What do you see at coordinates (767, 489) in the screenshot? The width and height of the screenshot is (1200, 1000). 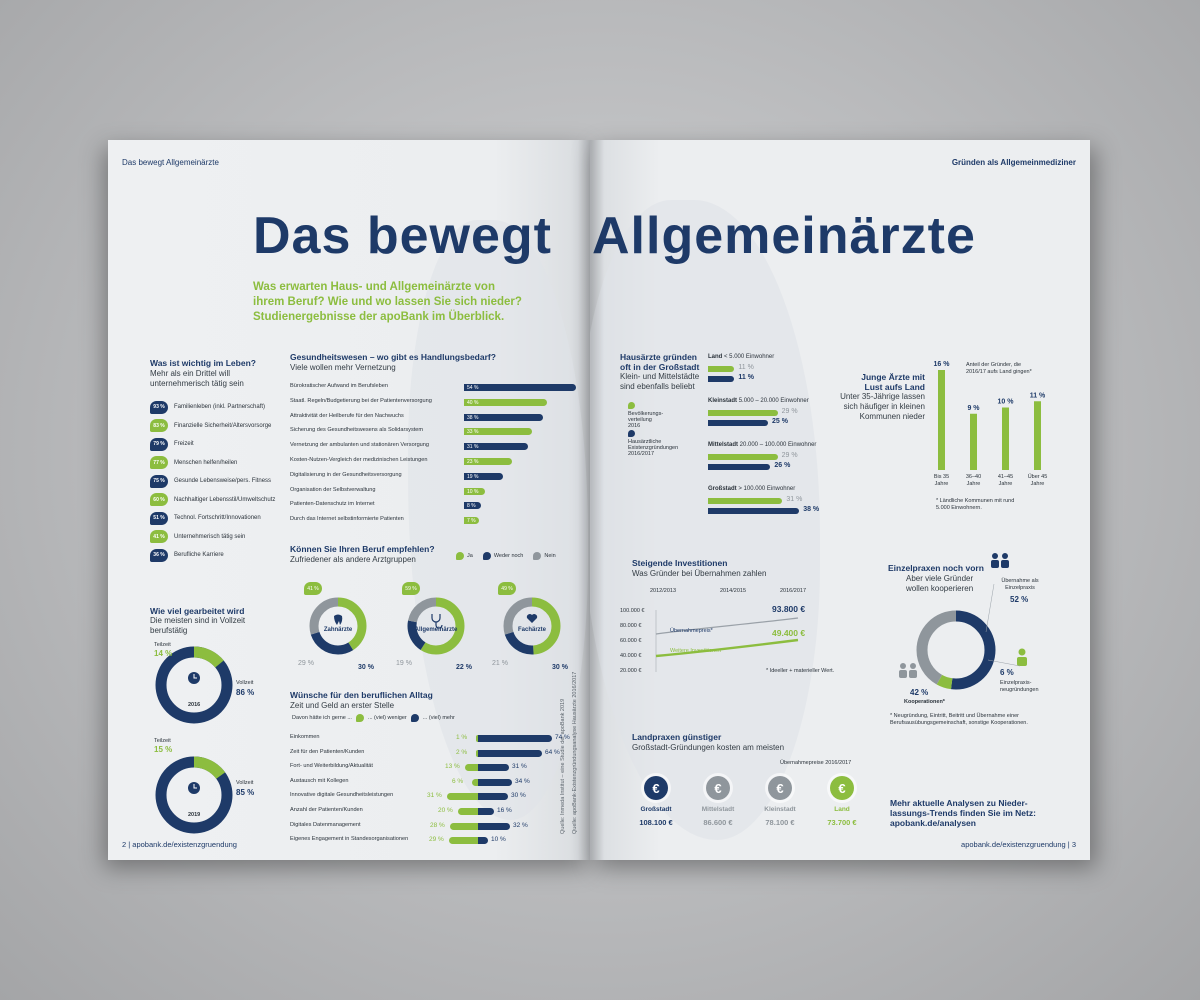 I see `location-desc: > 100.000 Einwohner` at bounding box center [767, 489].